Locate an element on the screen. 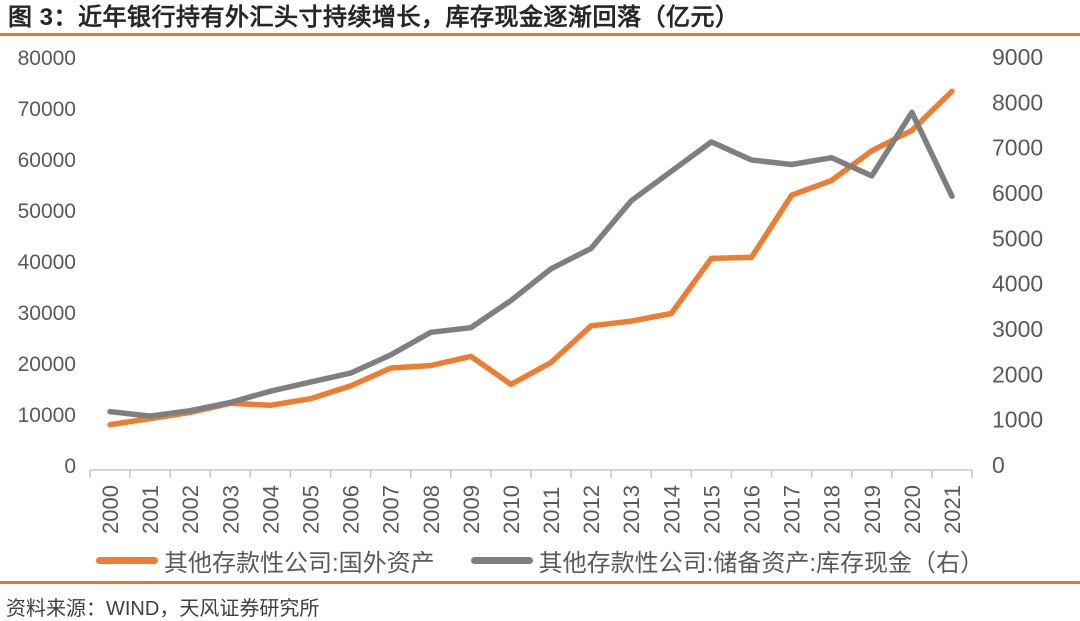 The height and width of the screenshot is (621, 1080). legend-item-foreign-assets: 其他存款性公司:国外资产 is located at coordinates (265, 560).